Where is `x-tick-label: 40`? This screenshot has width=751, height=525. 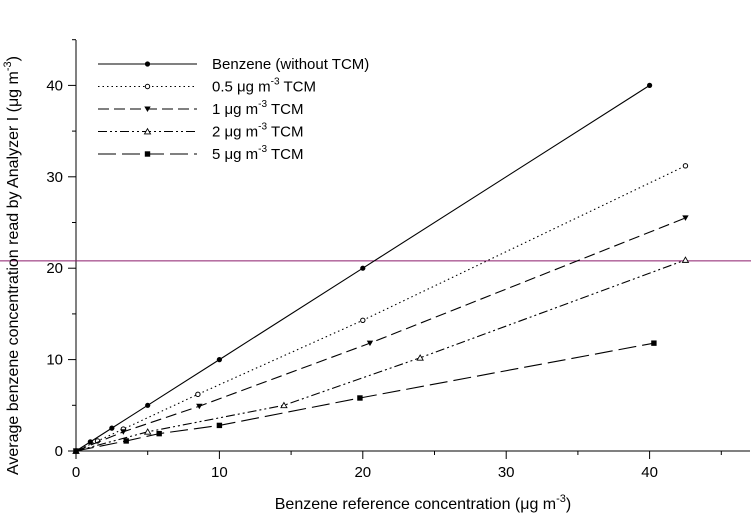
x-tick-label: 40 is located at coordinates (649, 472).